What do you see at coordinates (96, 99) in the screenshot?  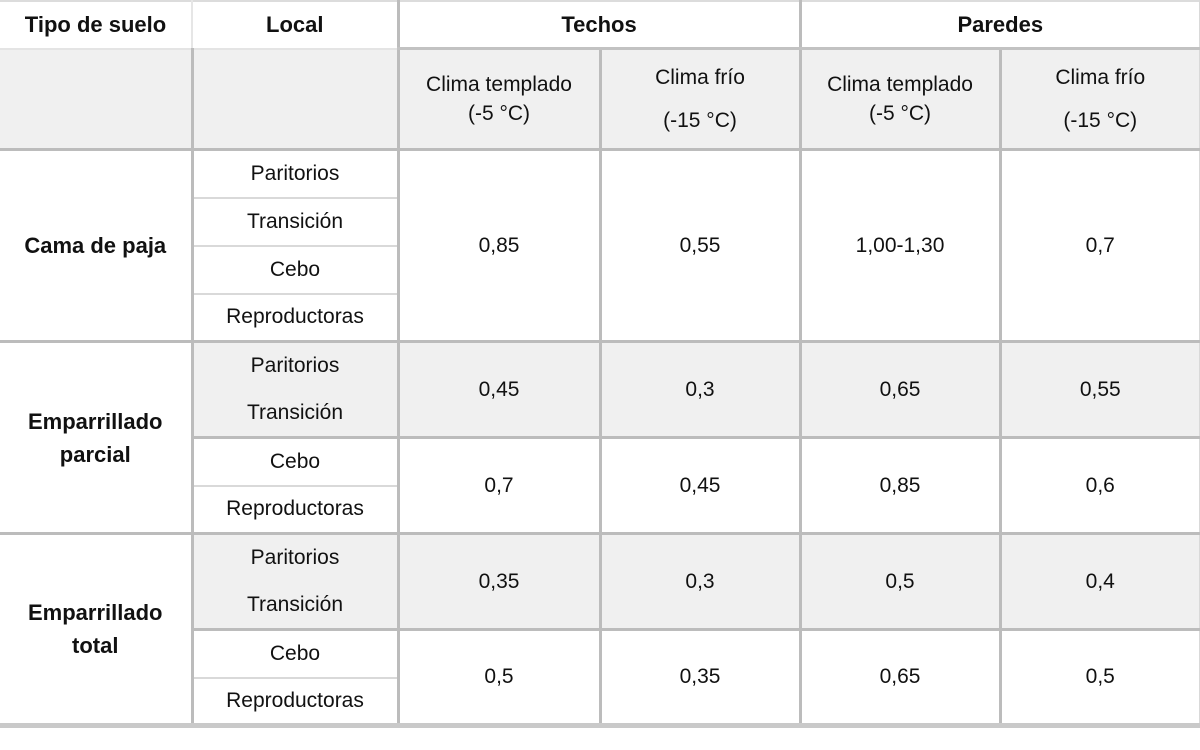 I see `subheader-empty-tipo` at bounding box center [96, 99].